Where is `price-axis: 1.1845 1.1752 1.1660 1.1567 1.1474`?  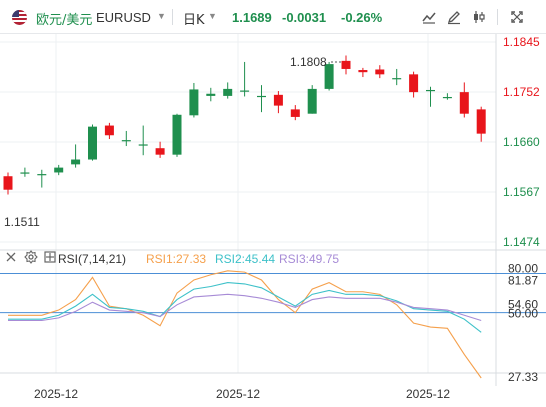 price-axis: 1.1845 1.1752 1.1660 1.1567 1.1474 is located at coordinates (521, 142).